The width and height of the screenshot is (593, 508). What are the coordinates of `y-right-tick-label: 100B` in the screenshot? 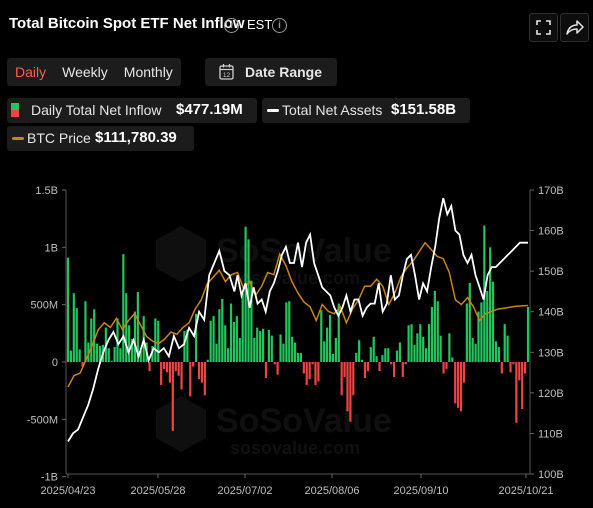 It's located at (551, 475).